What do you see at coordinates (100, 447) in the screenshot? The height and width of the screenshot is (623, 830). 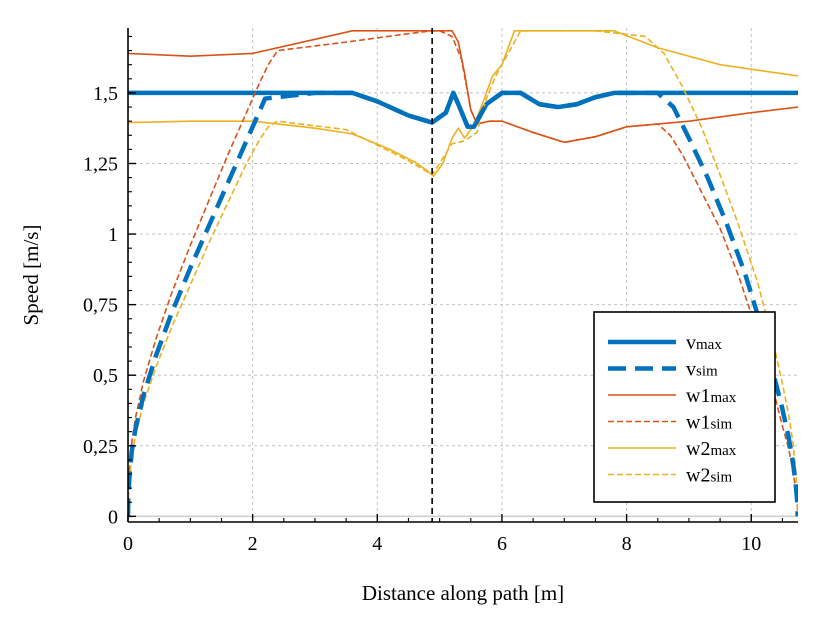 I see `y-tick-label-1: 0,25` at bounding box center [100, 447].